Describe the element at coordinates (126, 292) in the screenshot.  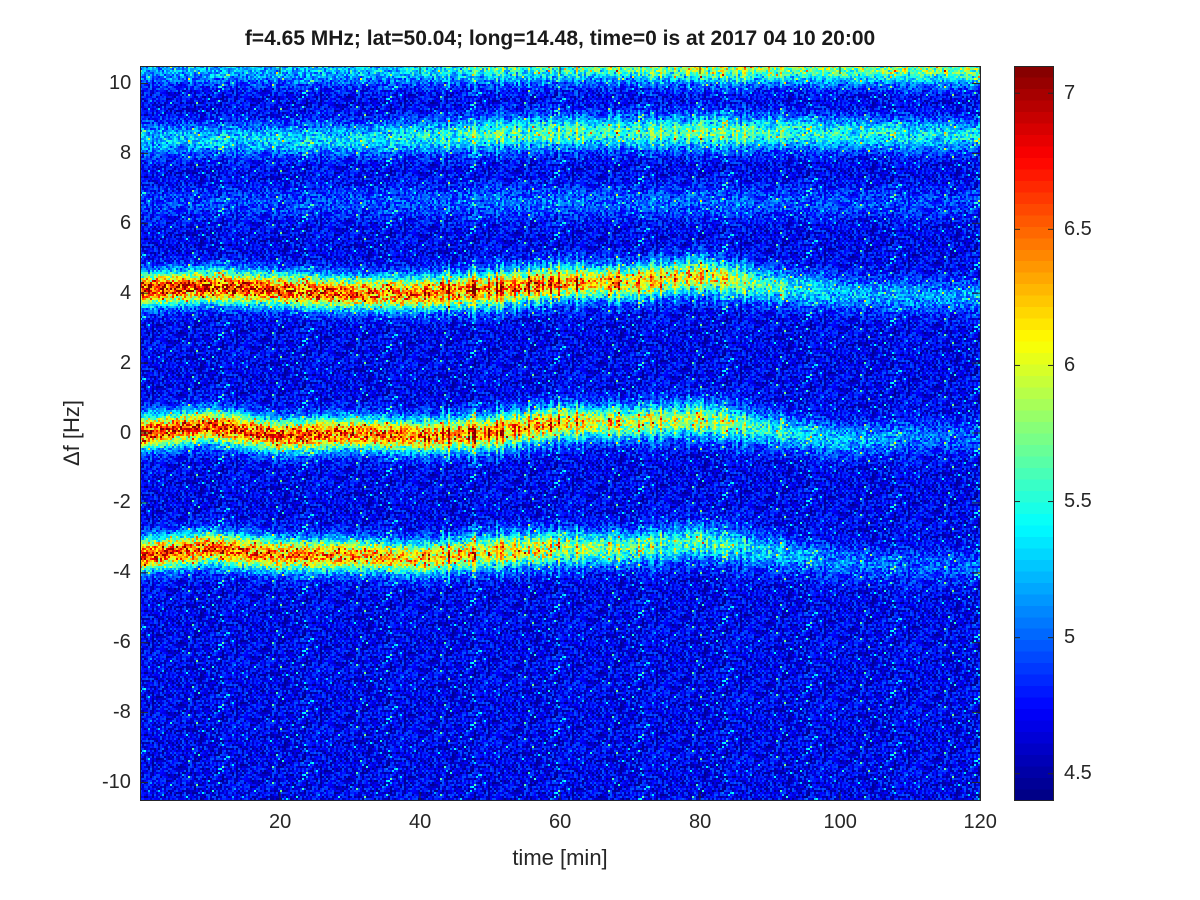
I see `y-tick-label: 4` at that location.